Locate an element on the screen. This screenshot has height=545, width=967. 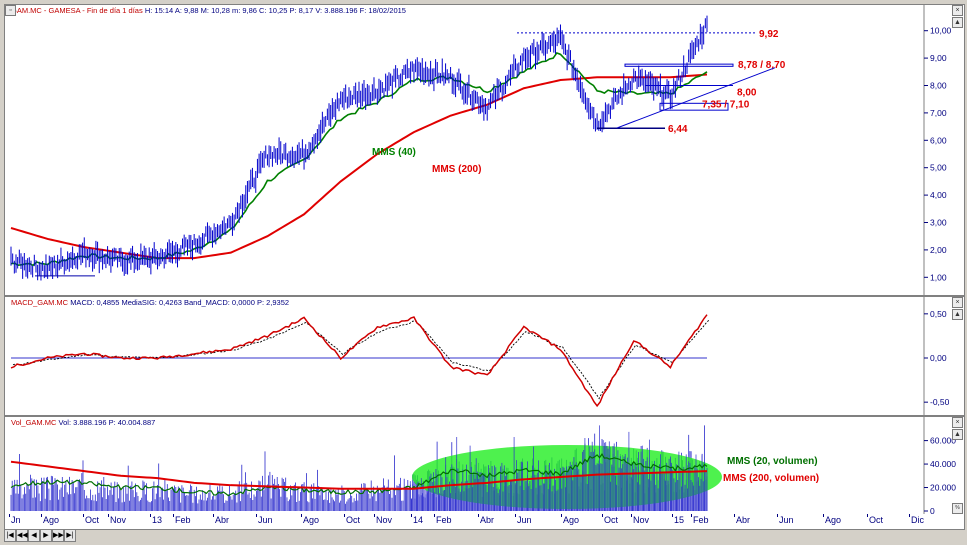
volume-bars-highlighted is located at coordinates (558, 468).